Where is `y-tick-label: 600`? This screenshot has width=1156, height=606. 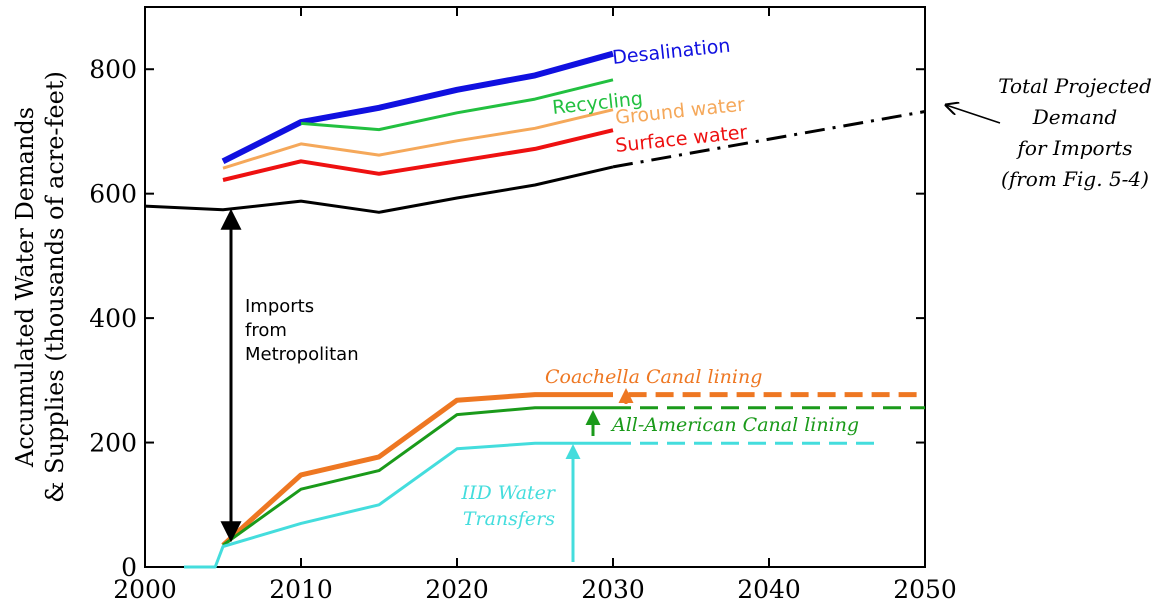 y-tick-label: 600 is located at coordinates (113, 194).